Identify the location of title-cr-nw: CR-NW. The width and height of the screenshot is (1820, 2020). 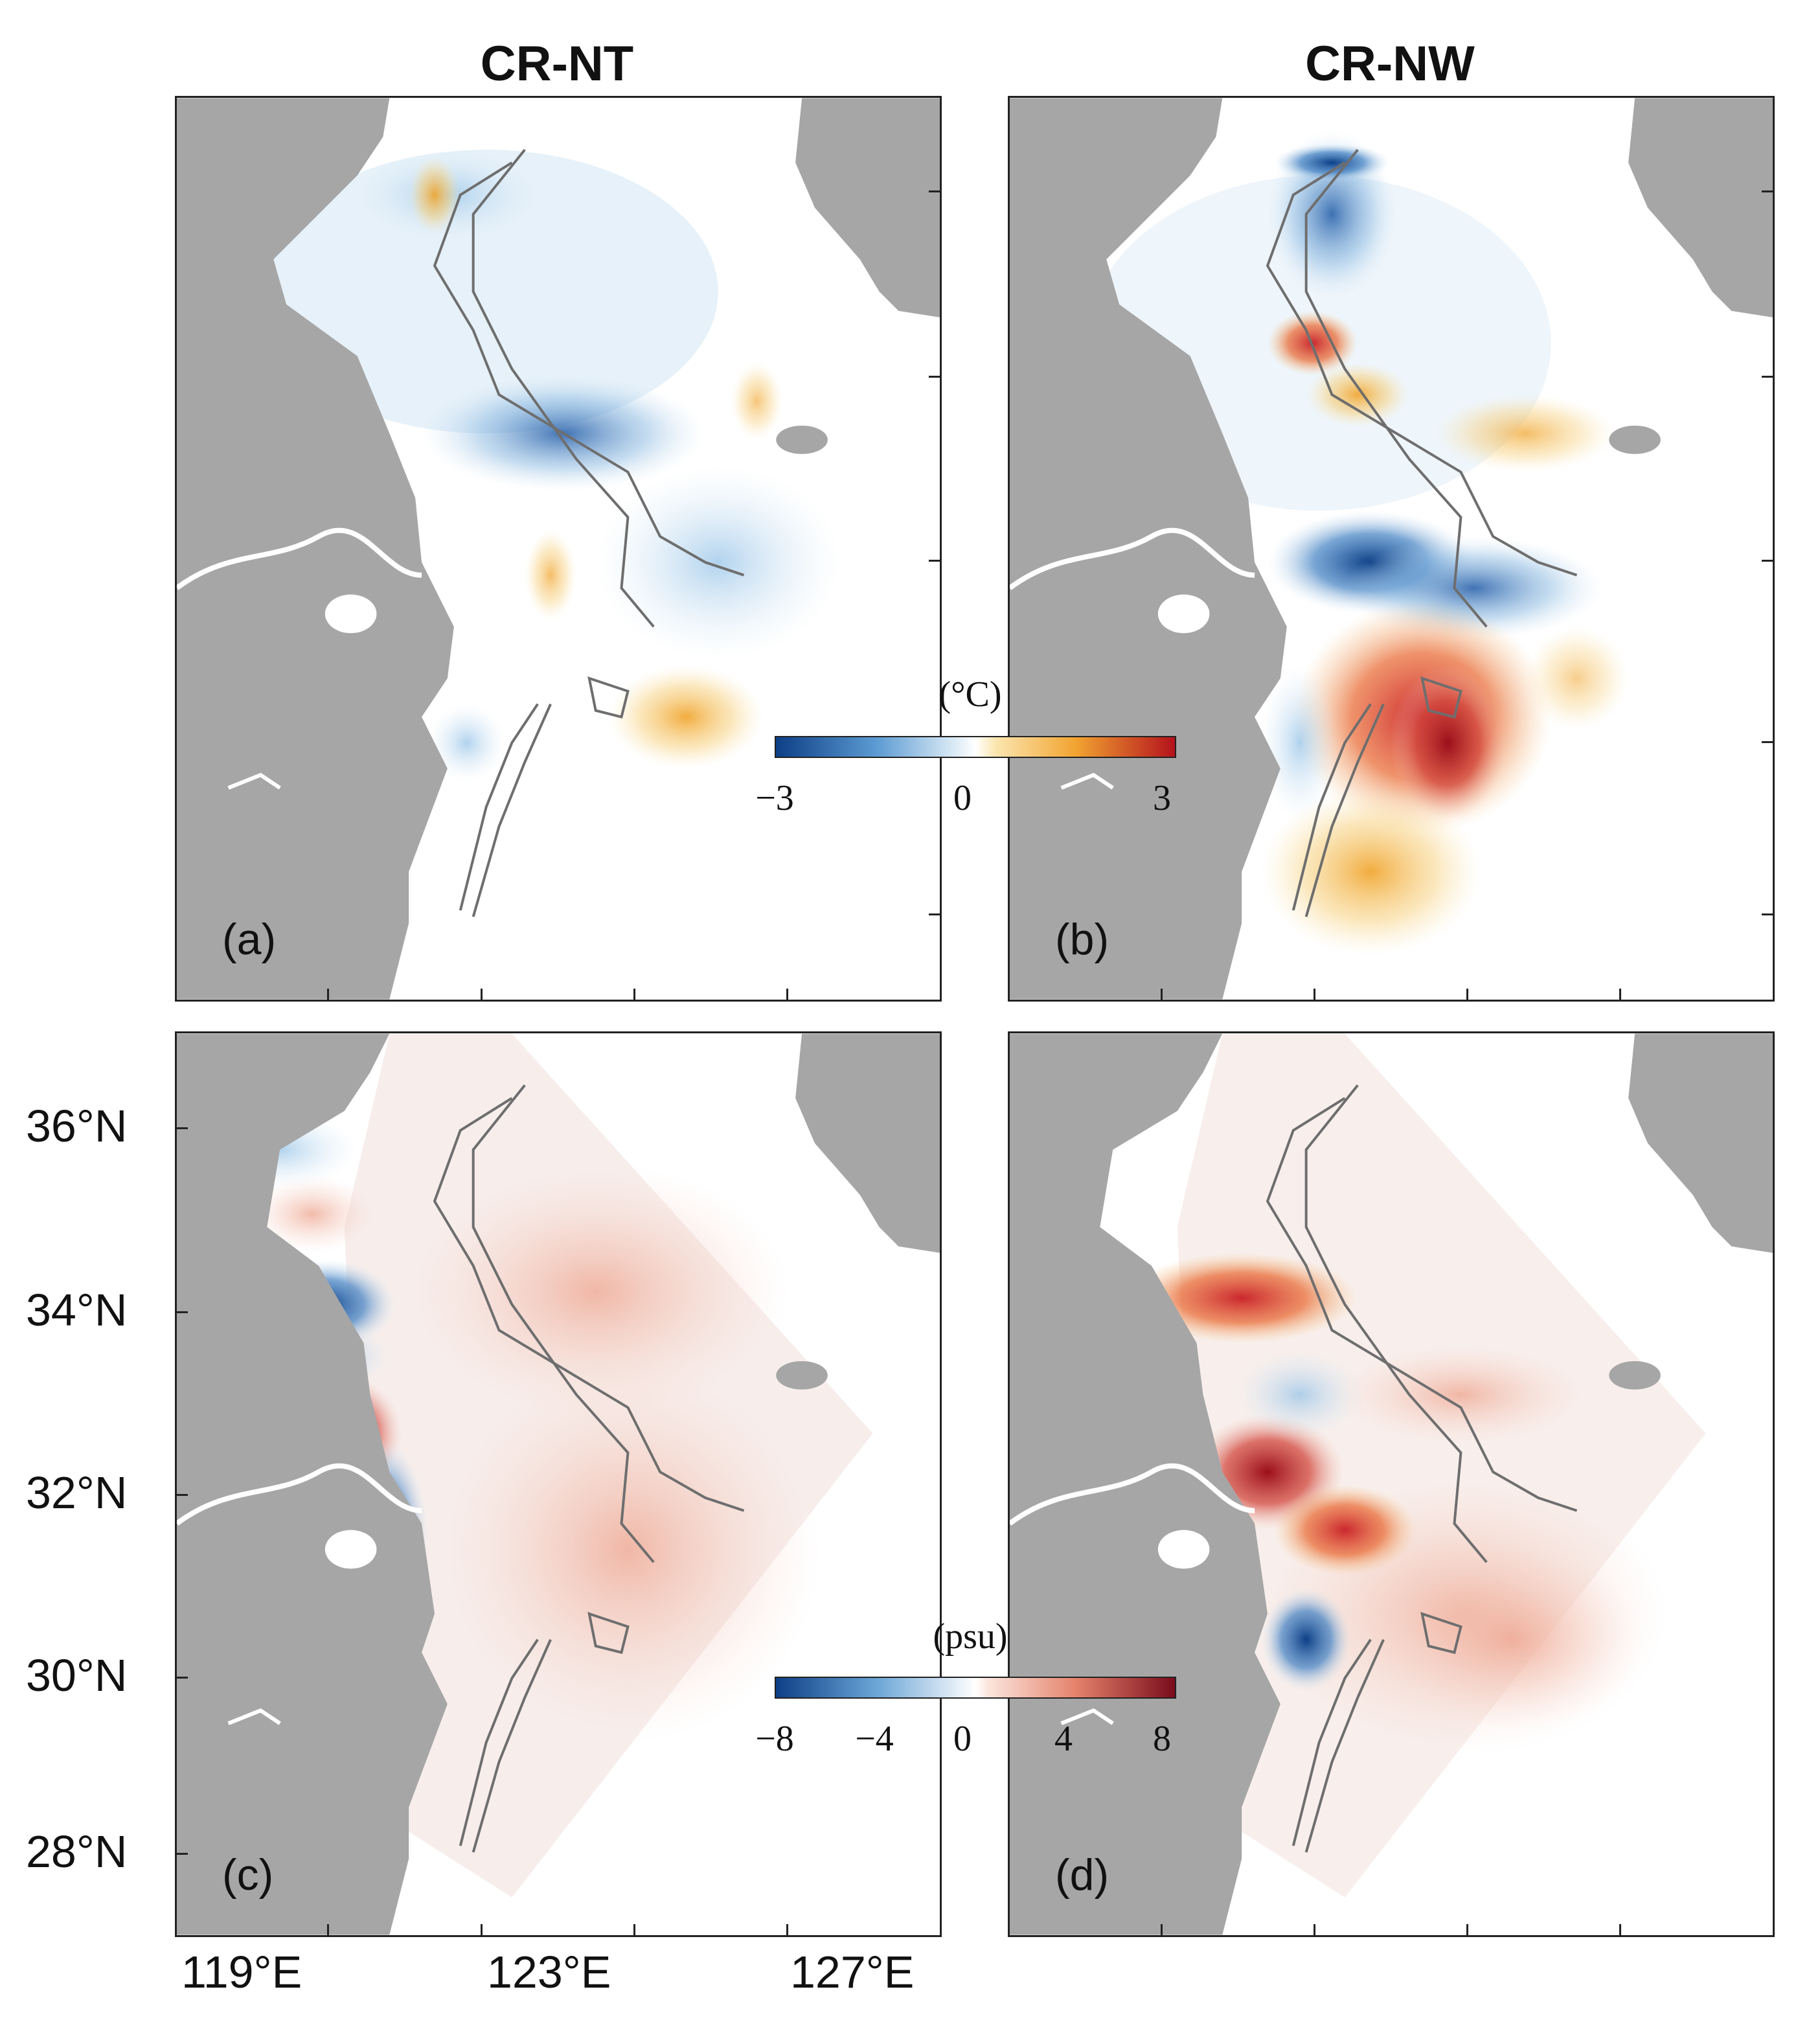
(1390, 63).